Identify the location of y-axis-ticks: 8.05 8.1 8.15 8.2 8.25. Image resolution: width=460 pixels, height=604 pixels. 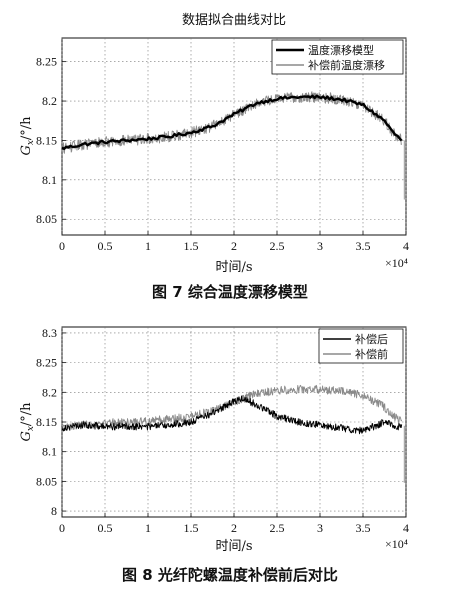
(51, 140).